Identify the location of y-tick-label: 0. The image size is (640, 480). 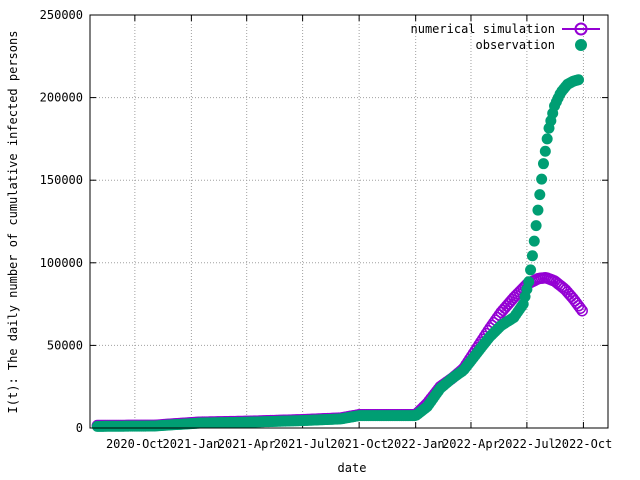
(79, 428).